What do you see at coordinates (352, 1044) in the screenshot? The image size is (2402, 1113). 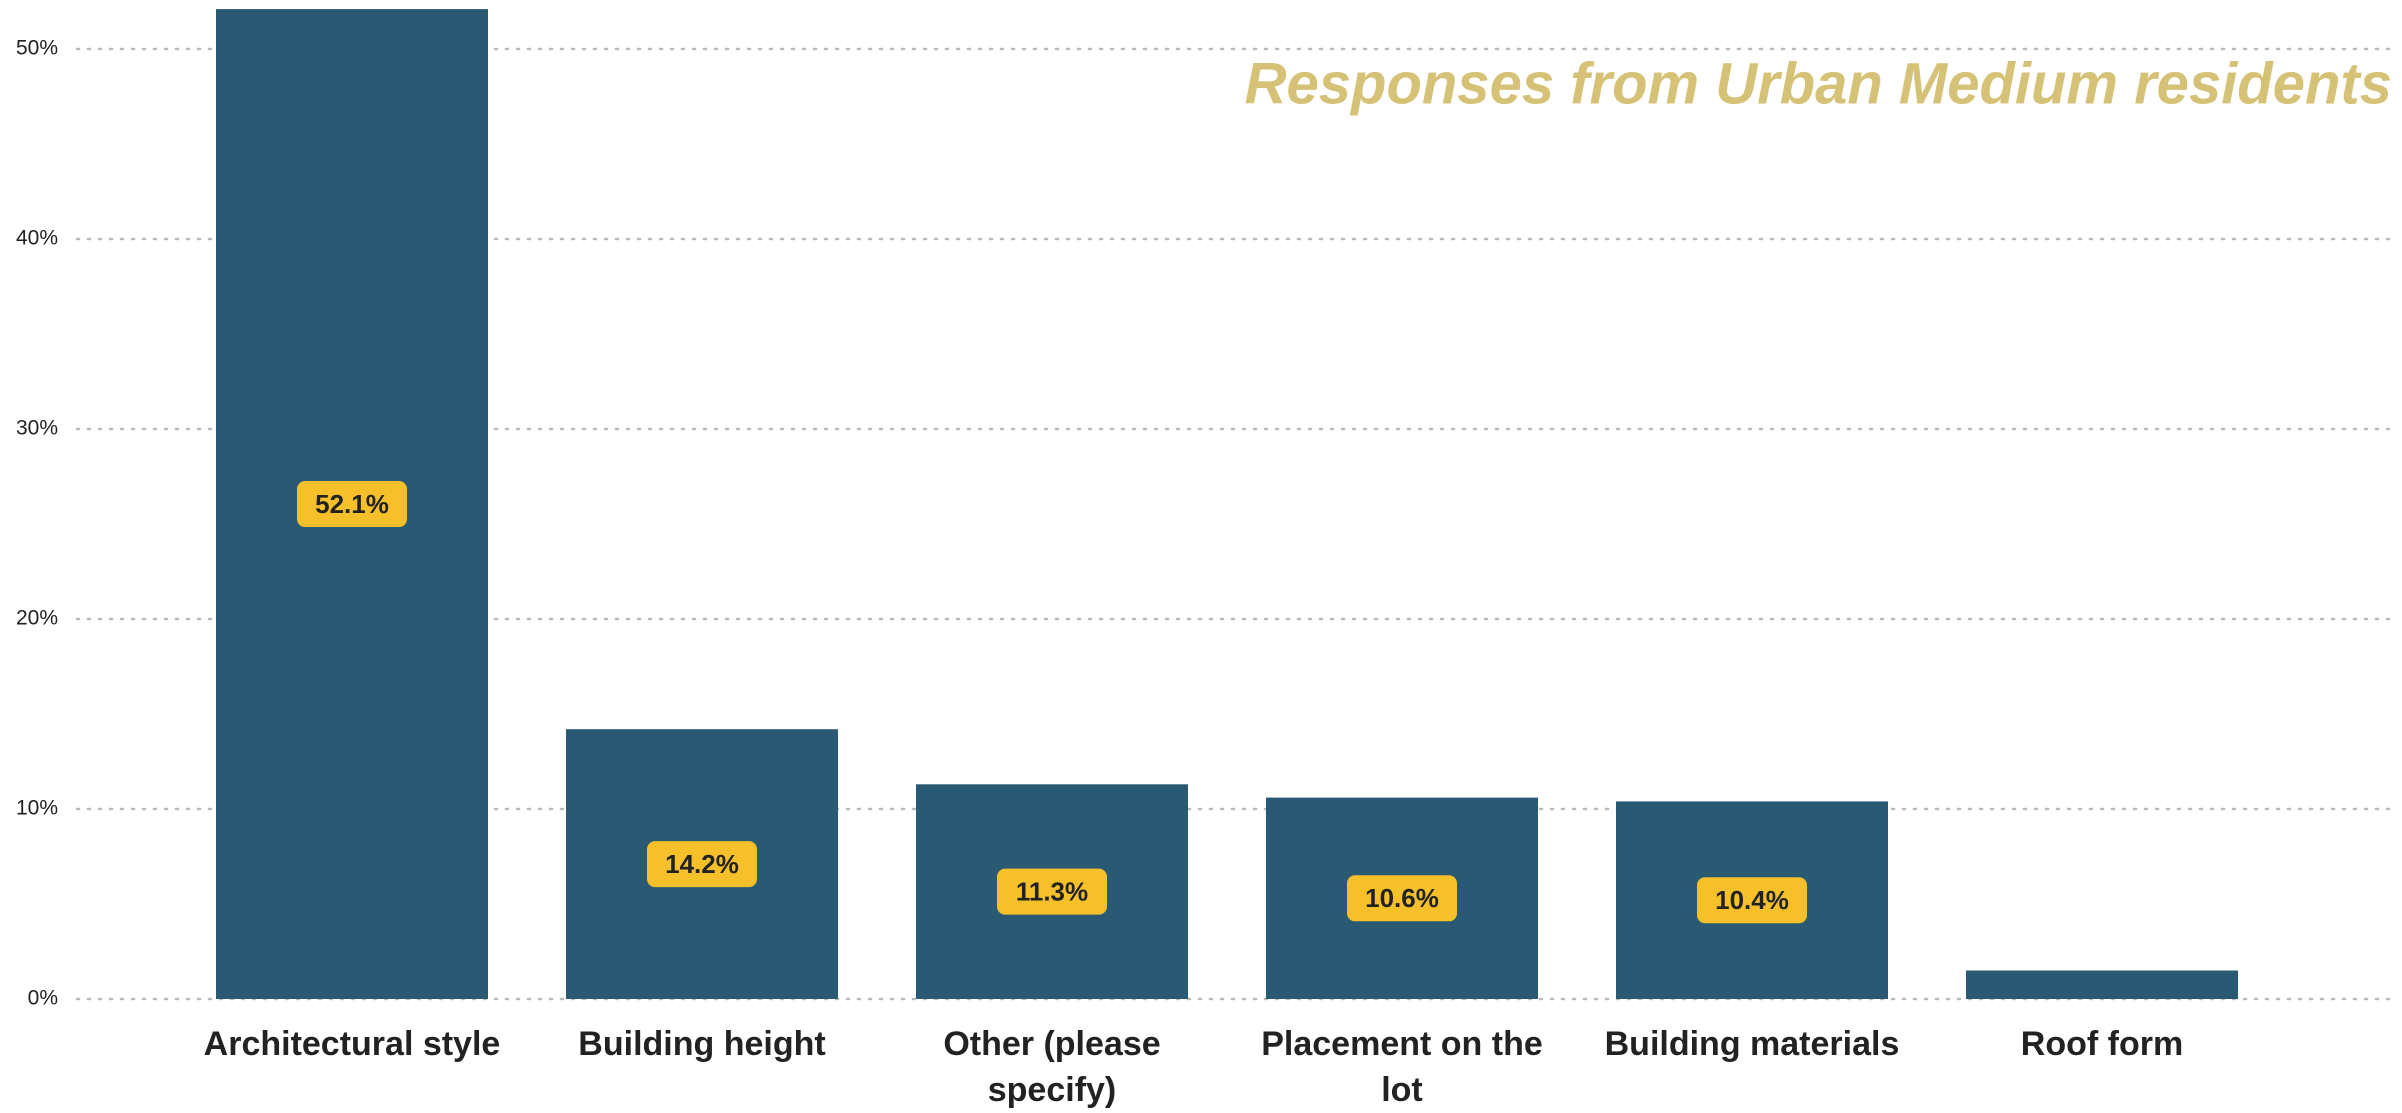 I see `x-tick-label: Architectural style` at bounding box center [352, 1044].